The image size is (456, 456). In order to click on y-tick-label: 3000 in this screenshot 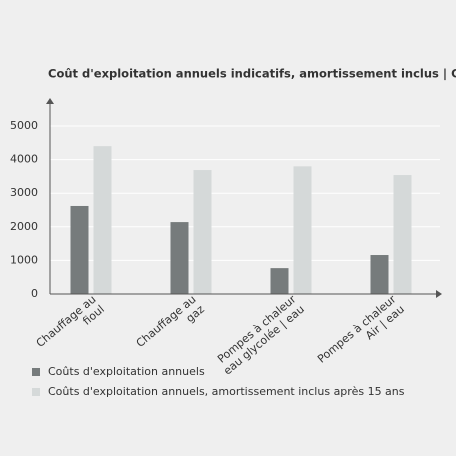, I will do `click(24, 192)`.